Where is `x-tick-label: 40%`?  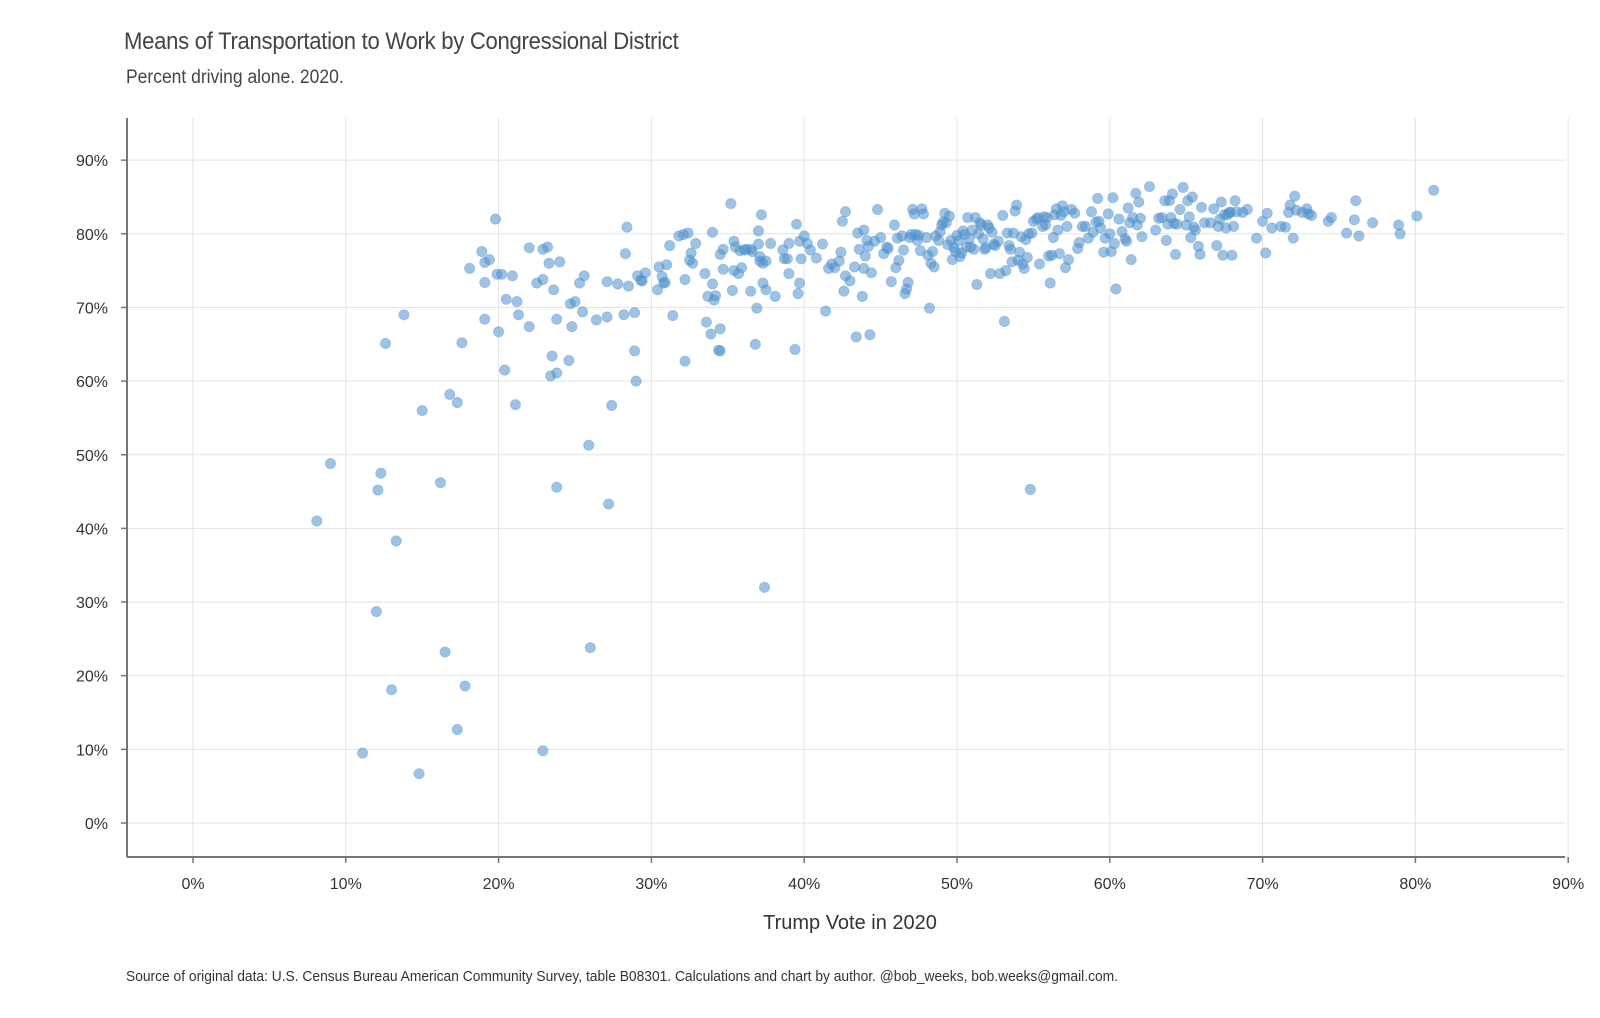
x-tick-label: 40% is located at coordinates (804, 884).